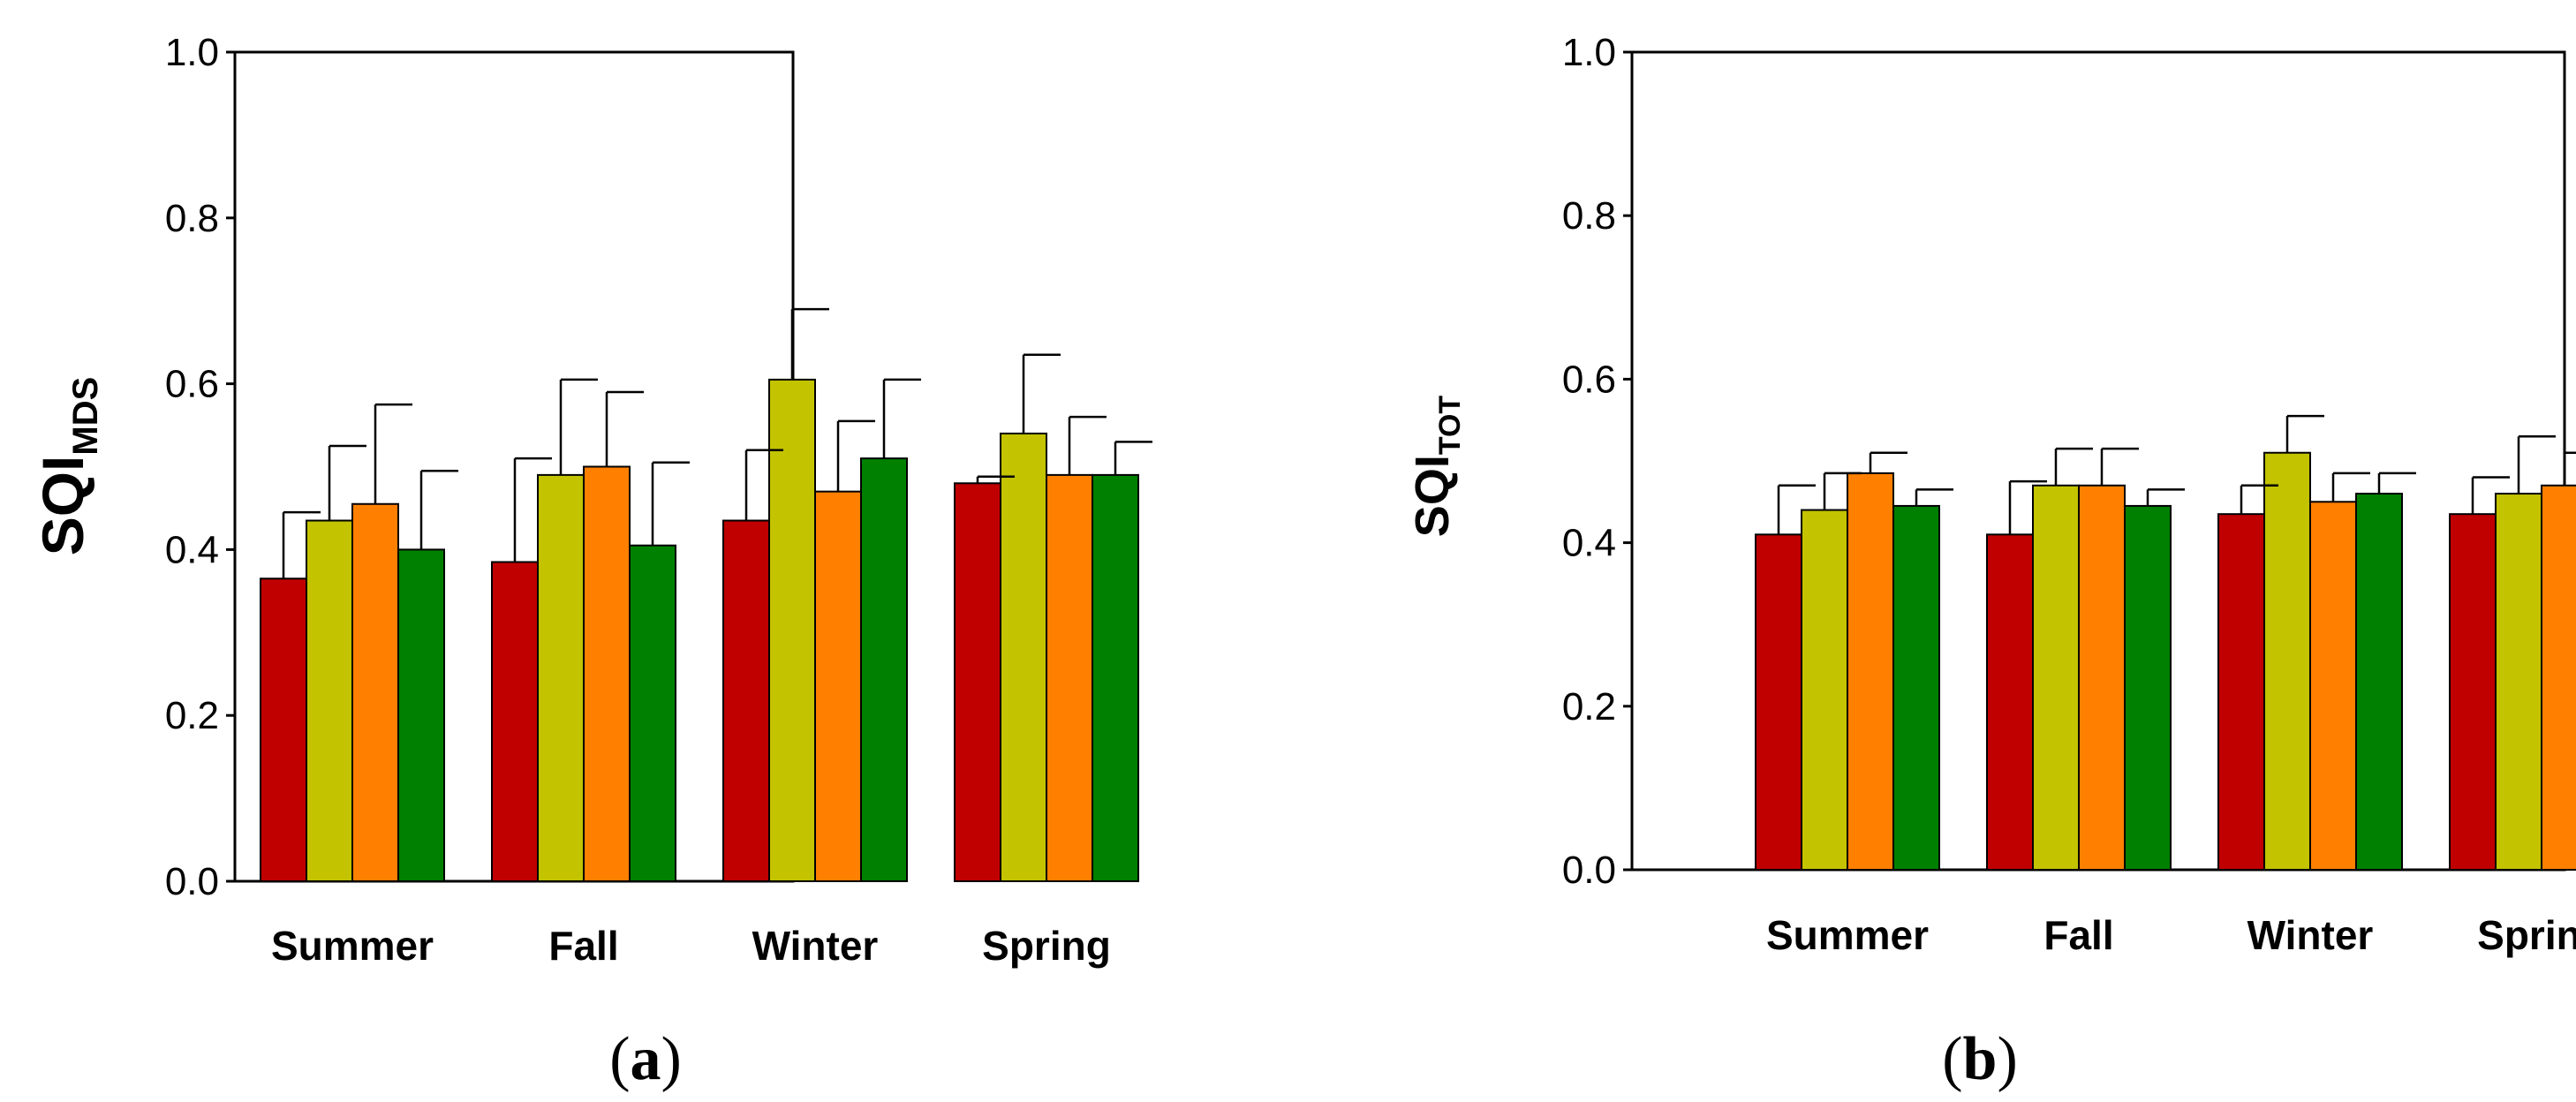 This screenshot has width=2576, height=1102. I want to click on panel-letter: a, so click(646, 1059).